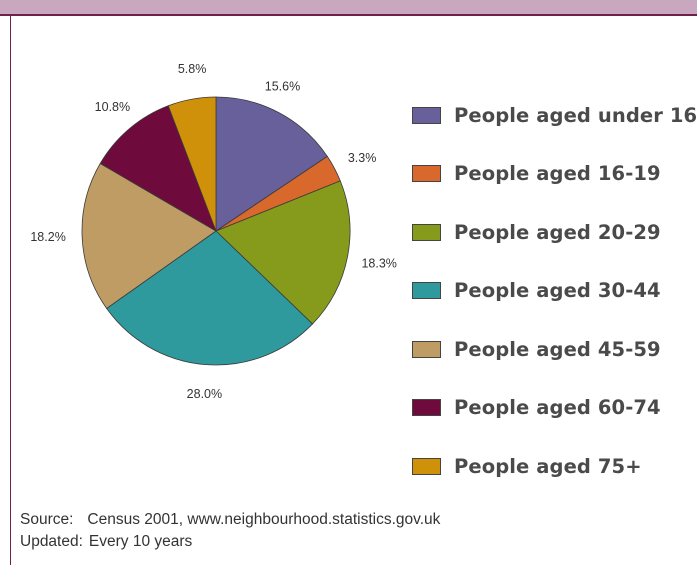 The width and height of the screenshot is (697, 565). Describe the element at coordinates (51, 541) in the screenshot. I see `updated-label: Updated:` at that location.